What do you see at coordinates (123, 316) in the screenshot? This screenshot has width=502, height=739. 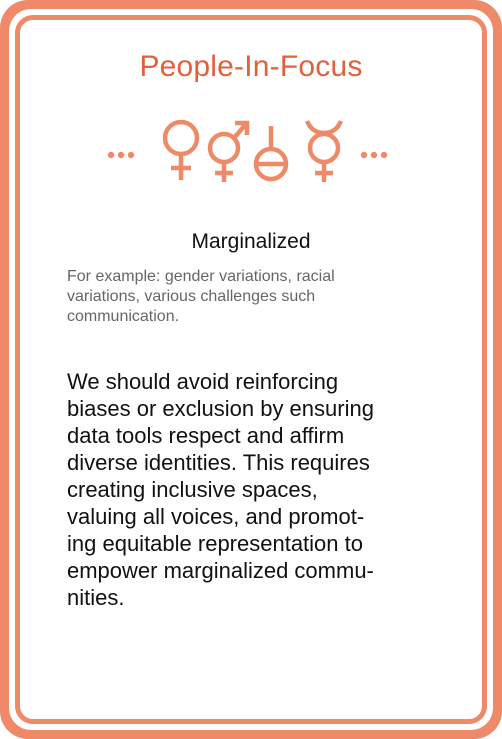 I see `example-line: communication.` at bounding box center [123, 316].